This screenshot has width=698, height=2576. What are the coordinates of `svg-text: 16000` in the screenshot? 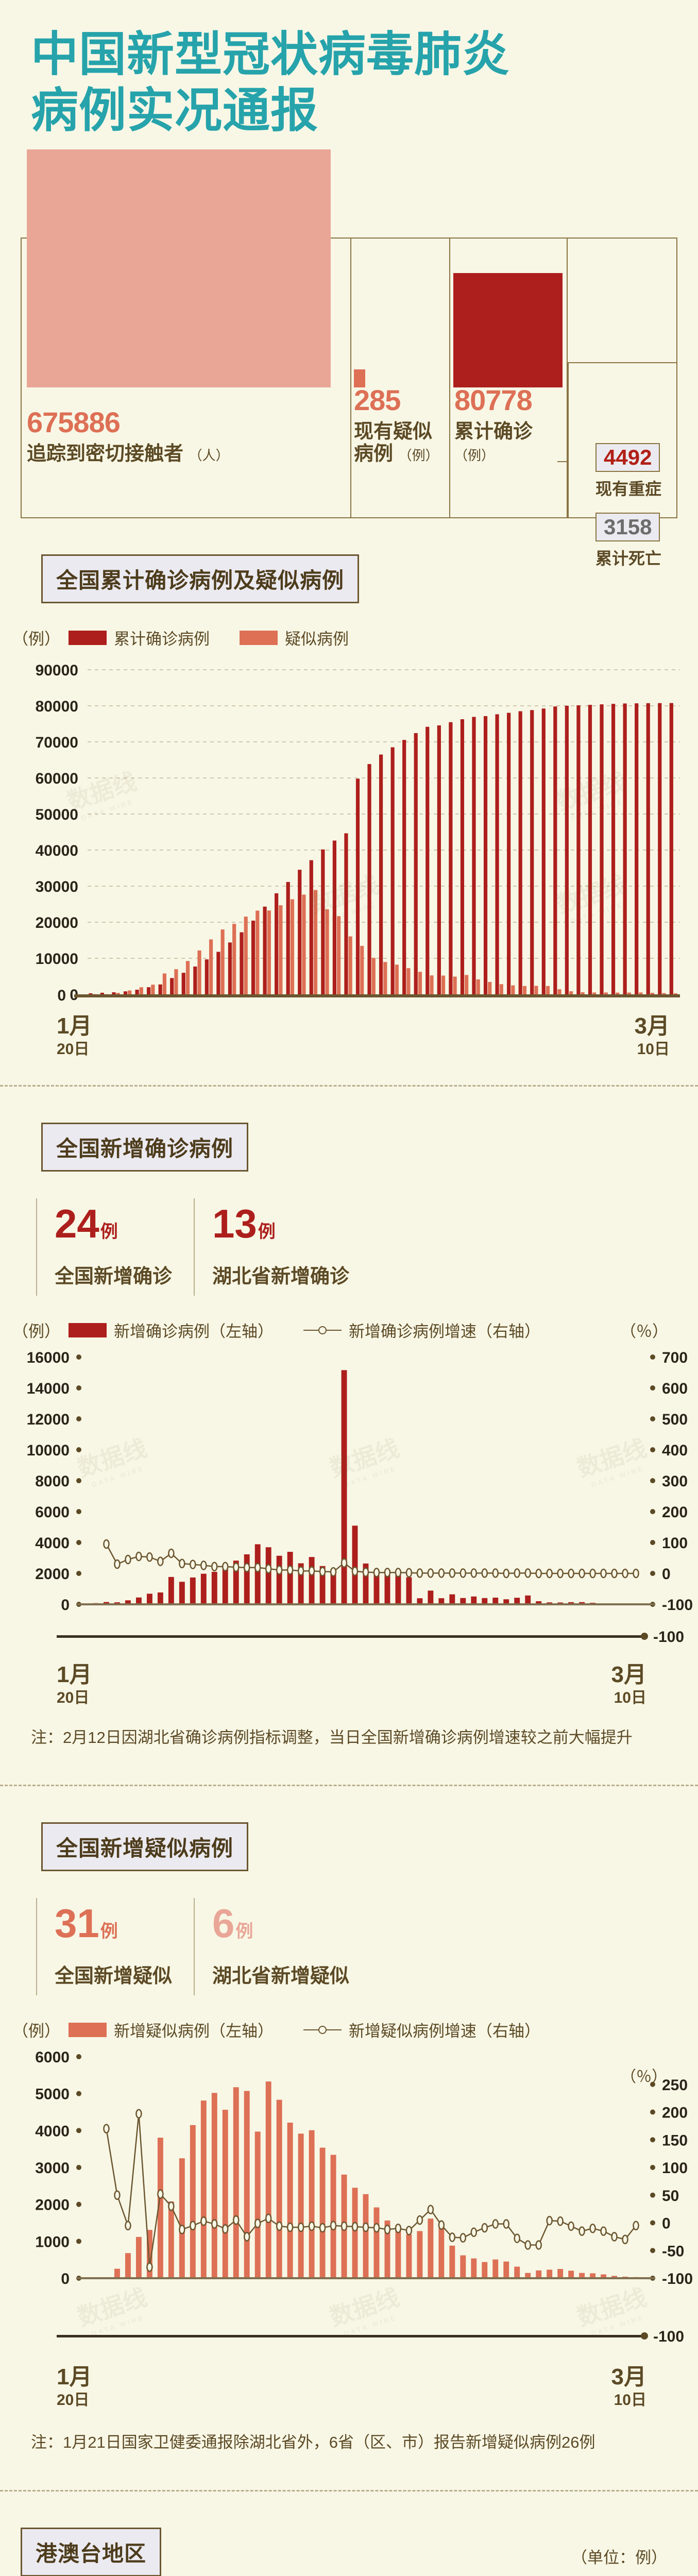 It's located at (49, 1357).